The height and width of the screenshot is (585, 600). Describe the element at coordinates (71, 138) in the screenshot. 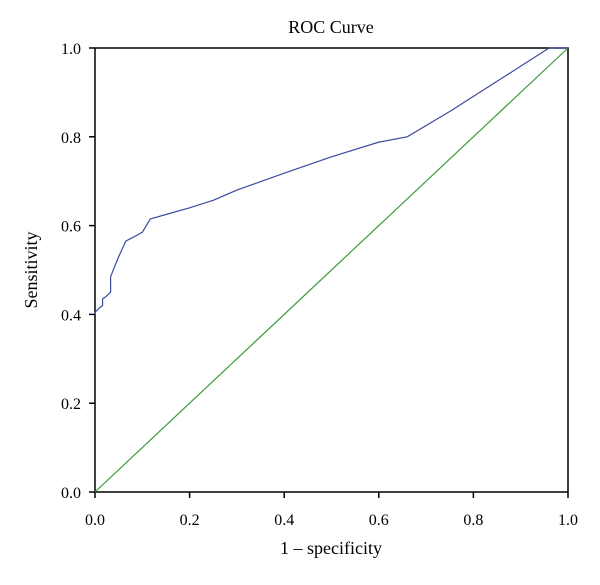

I see `y-tick-label: 0.8` at that location.